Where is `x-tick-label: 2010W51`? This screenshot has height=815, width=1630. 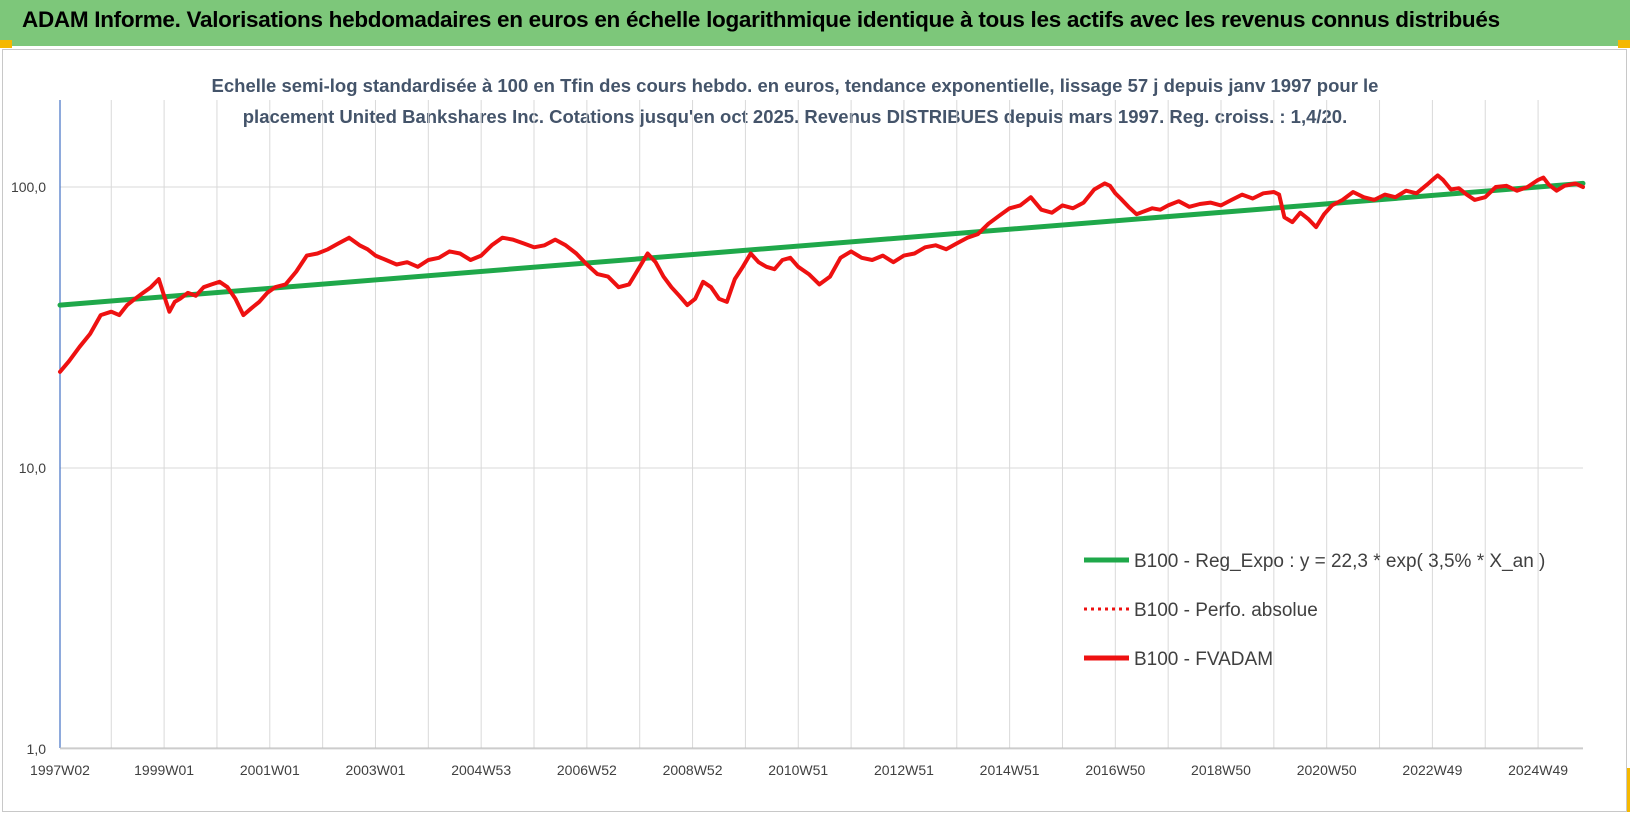 x-tick-label: 2010W51 is located at coordinates (798, 770).